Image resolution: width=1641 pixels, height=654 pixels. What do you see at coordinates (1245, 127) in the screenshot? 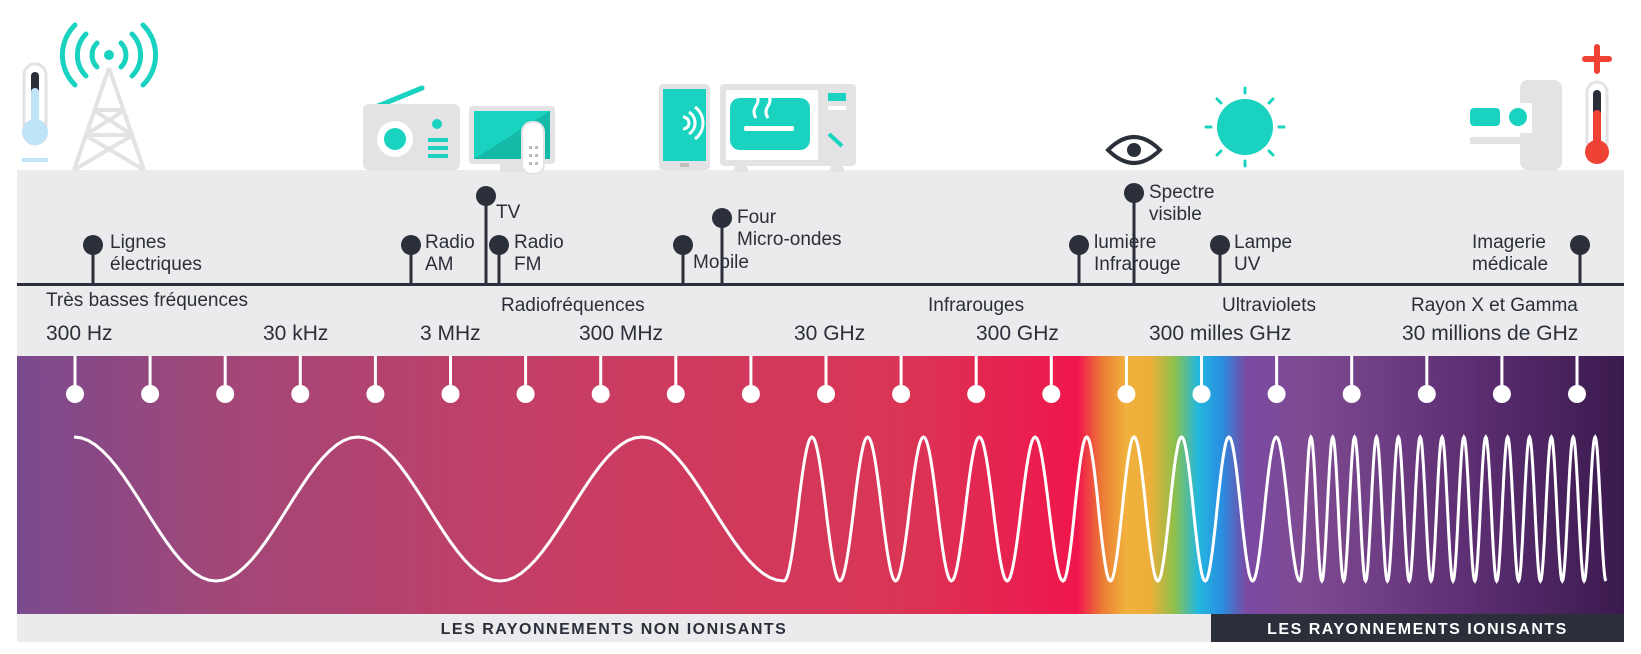
I see `sun-icon` at bounding box center [1245, 127].